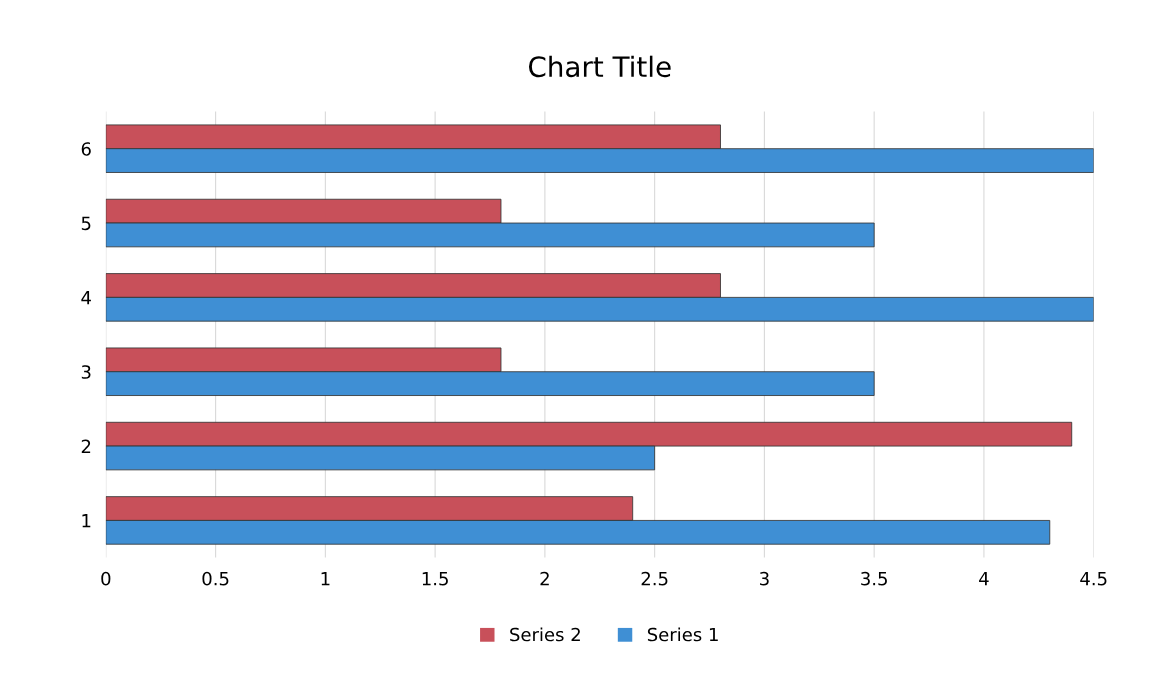  What do you see at coordinates (325, 579) in the screenshot?
I see `x-tick-label: 1` at bounding box center [325, 579].